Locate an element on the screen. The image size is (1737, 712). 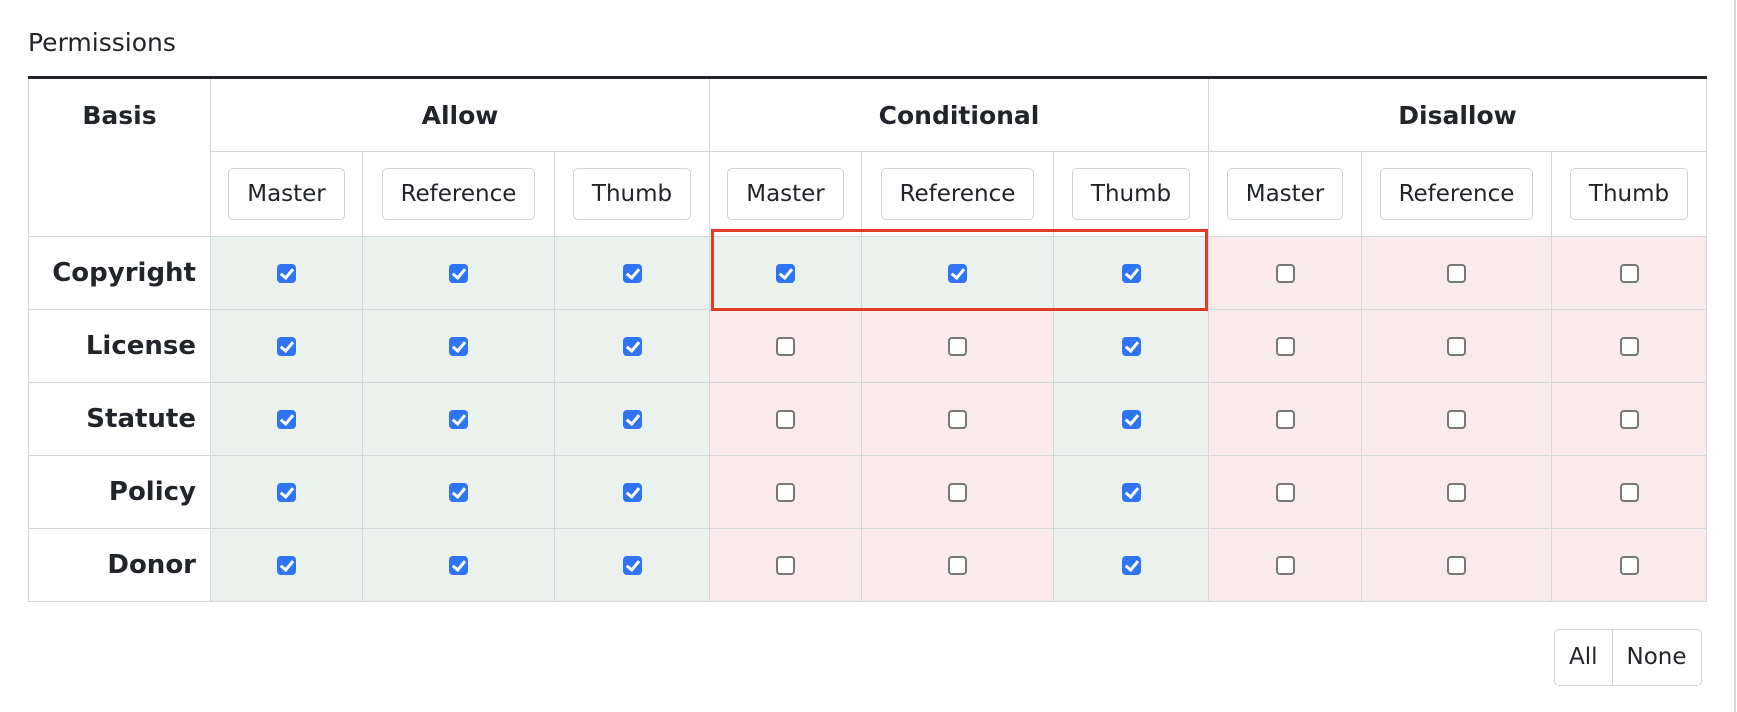
table-row: Policy is located at coordinates (867, 492).